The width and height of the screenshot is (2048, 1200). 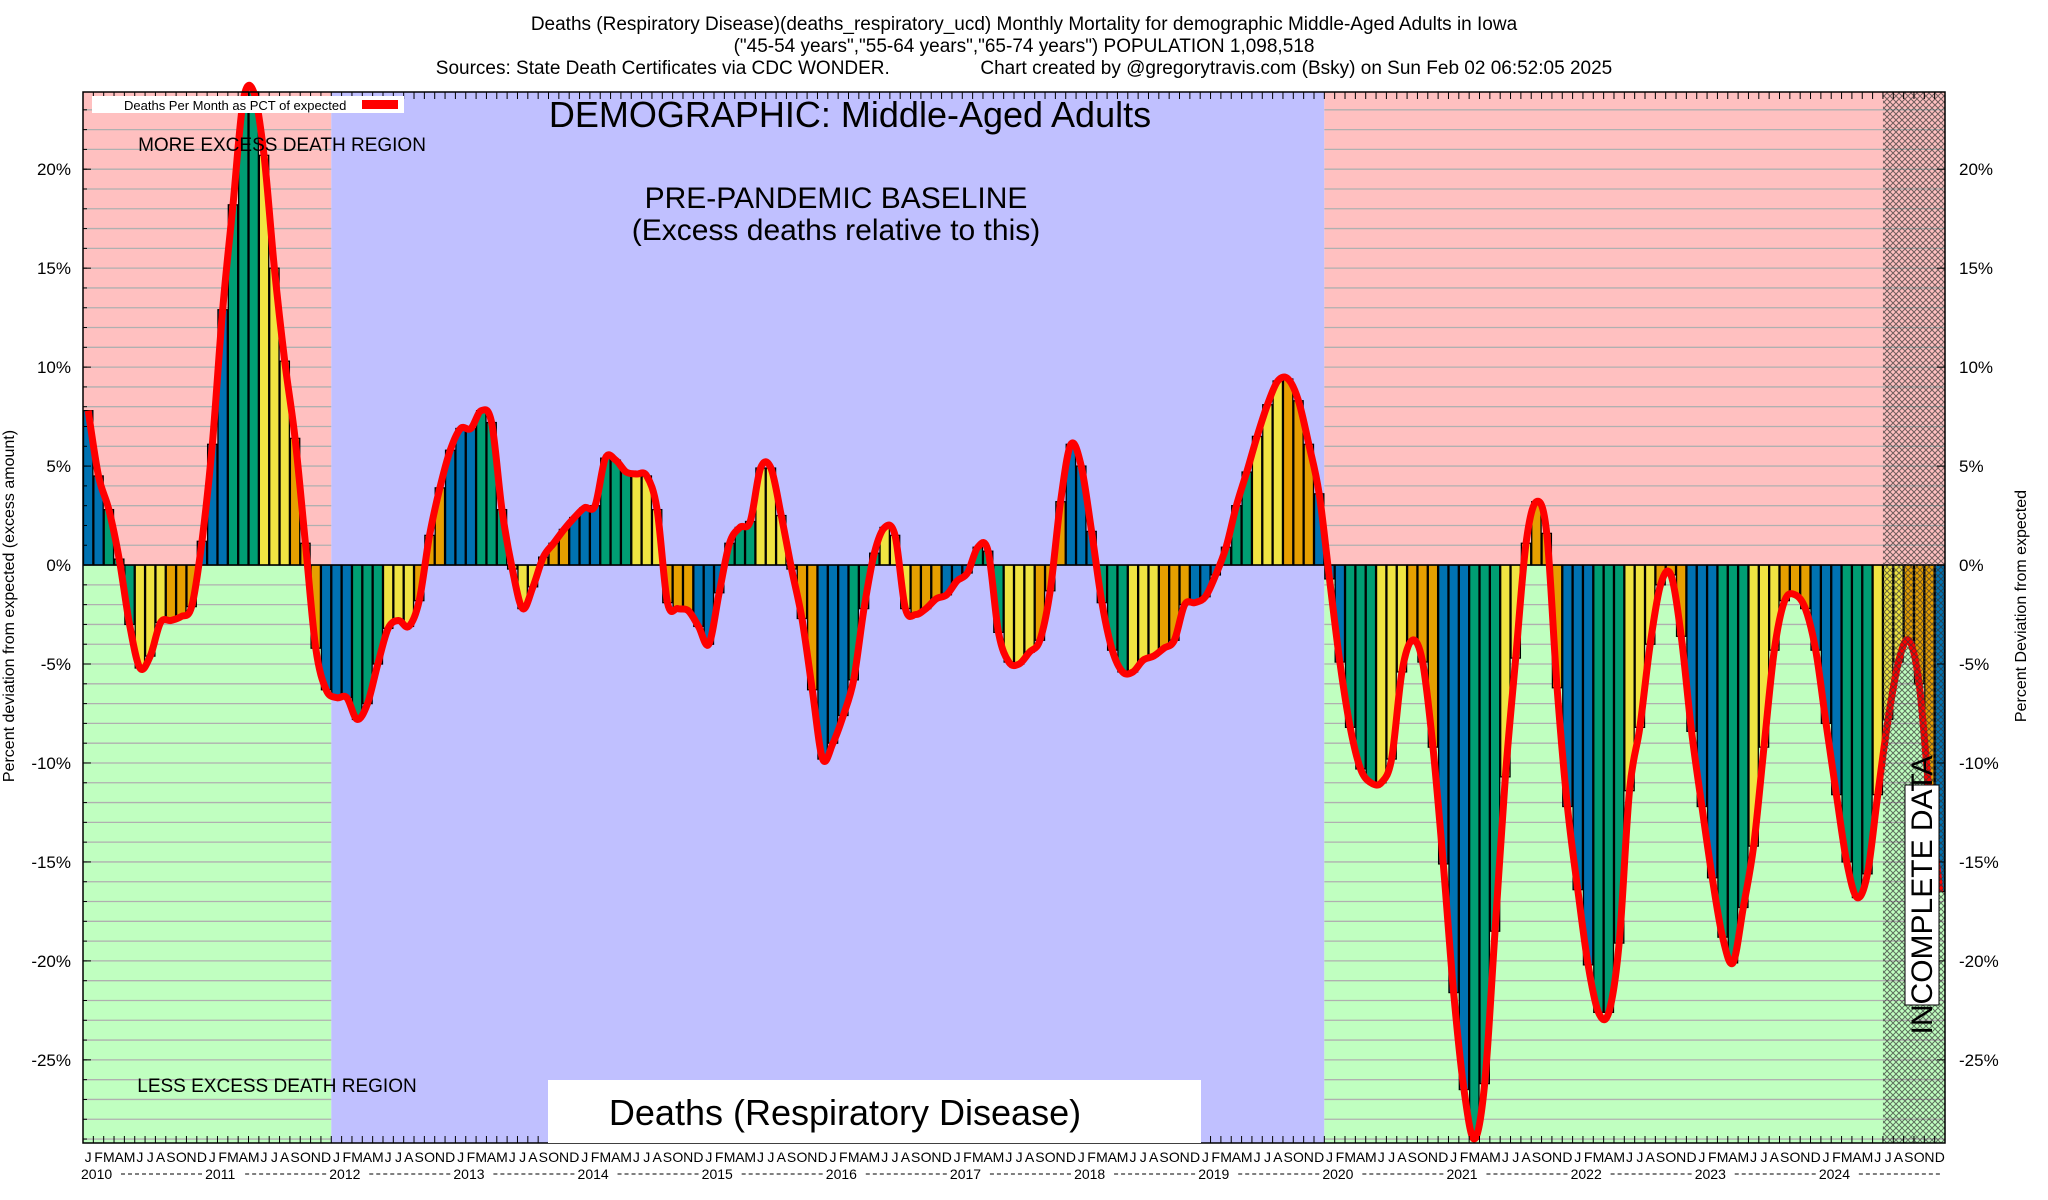 What do you see at coordinates (717, 1174) in the screenshot?
I see `x-year-label: 2015` at bounding box center [717, 1174].